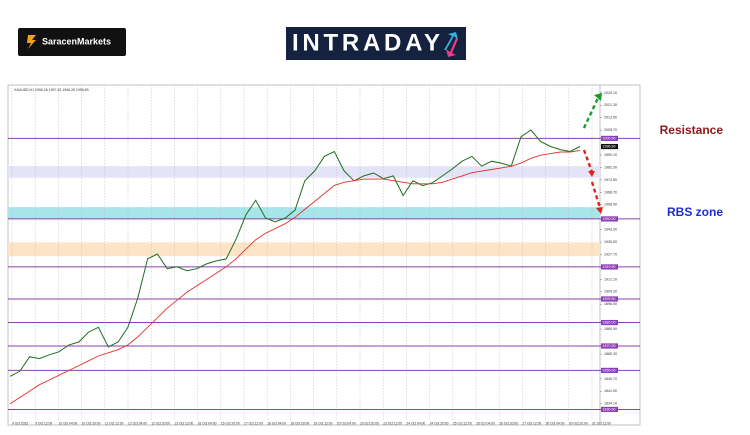  I want to click on x-tick-label: 23 Oct 12:00, so click(392, 423).